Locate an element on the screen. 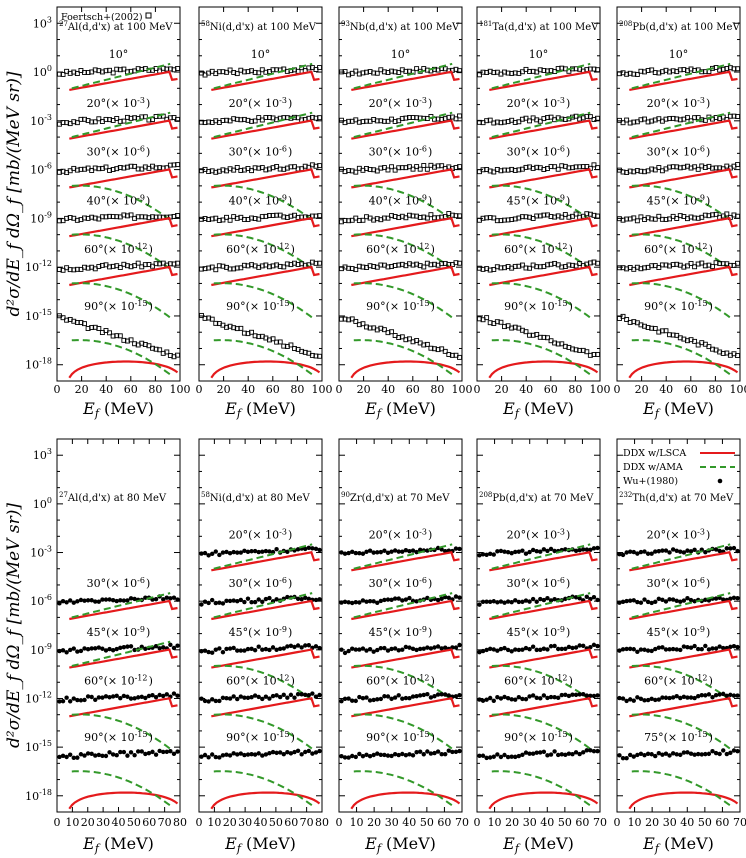 This screenshot has height=858, width=746. x-axis-title: Ef (MeV) is located at coordinates (400, 409).